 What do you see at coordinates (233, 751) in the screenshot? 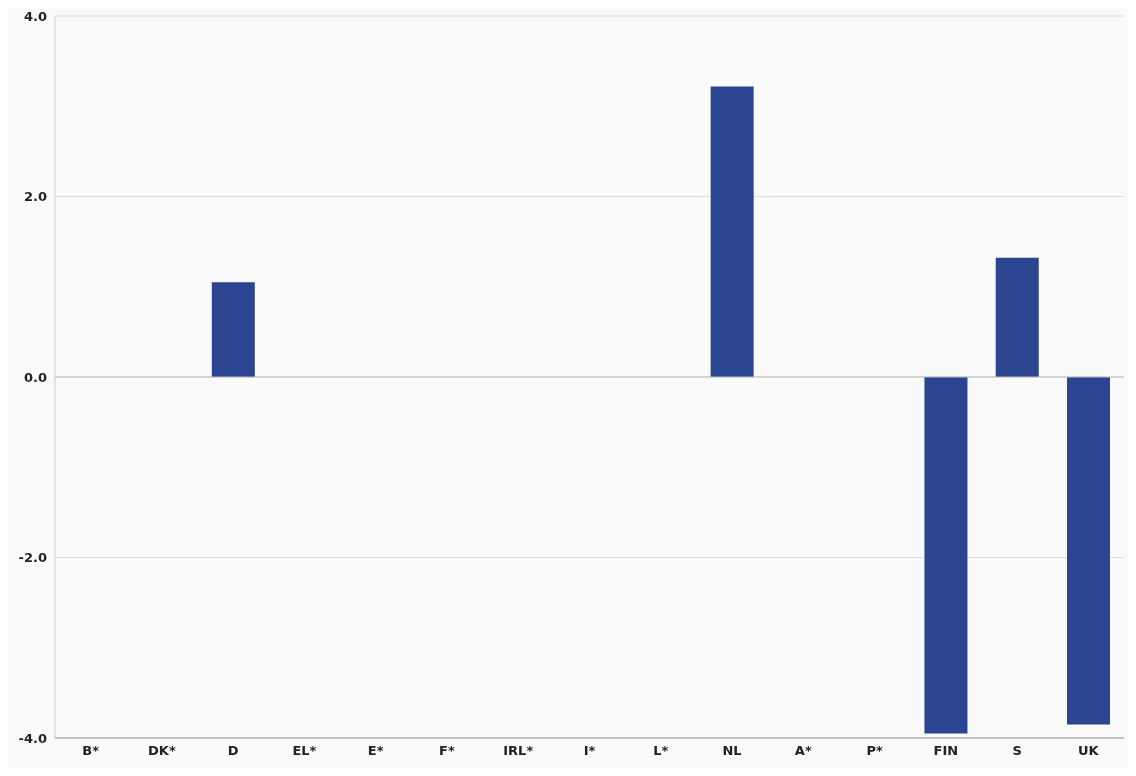
I see `x-tick-label: D` at bounding box center [233, 751].